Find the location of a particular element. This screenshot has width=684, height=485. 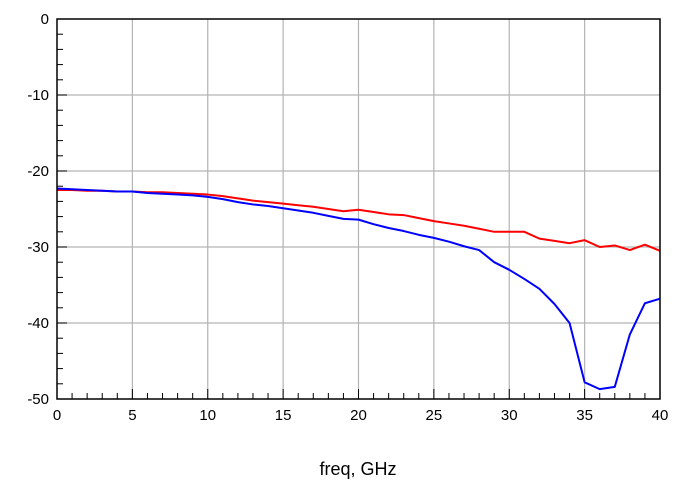

y-tick-label: 0 is located at coordinates (45, 19).